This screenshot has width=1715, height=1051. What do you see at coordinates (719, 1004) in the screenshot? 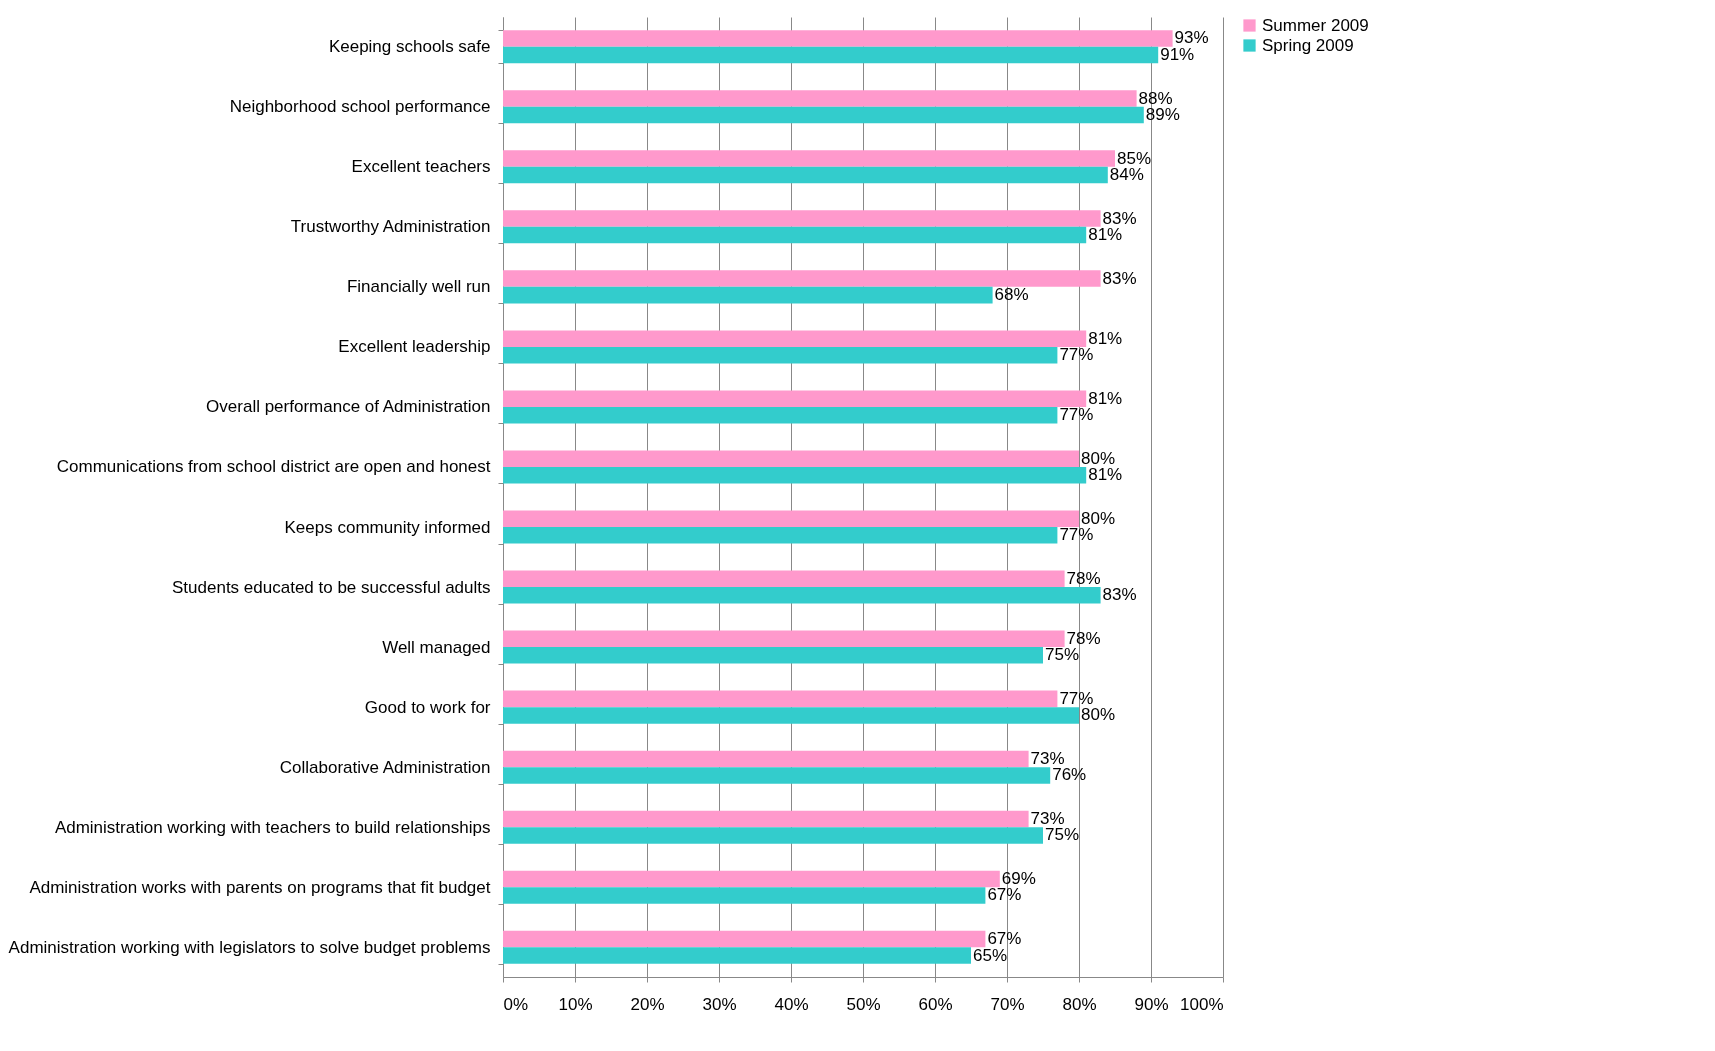
I see `x-tick-label: 30%` at bounding box center [719, 1004].